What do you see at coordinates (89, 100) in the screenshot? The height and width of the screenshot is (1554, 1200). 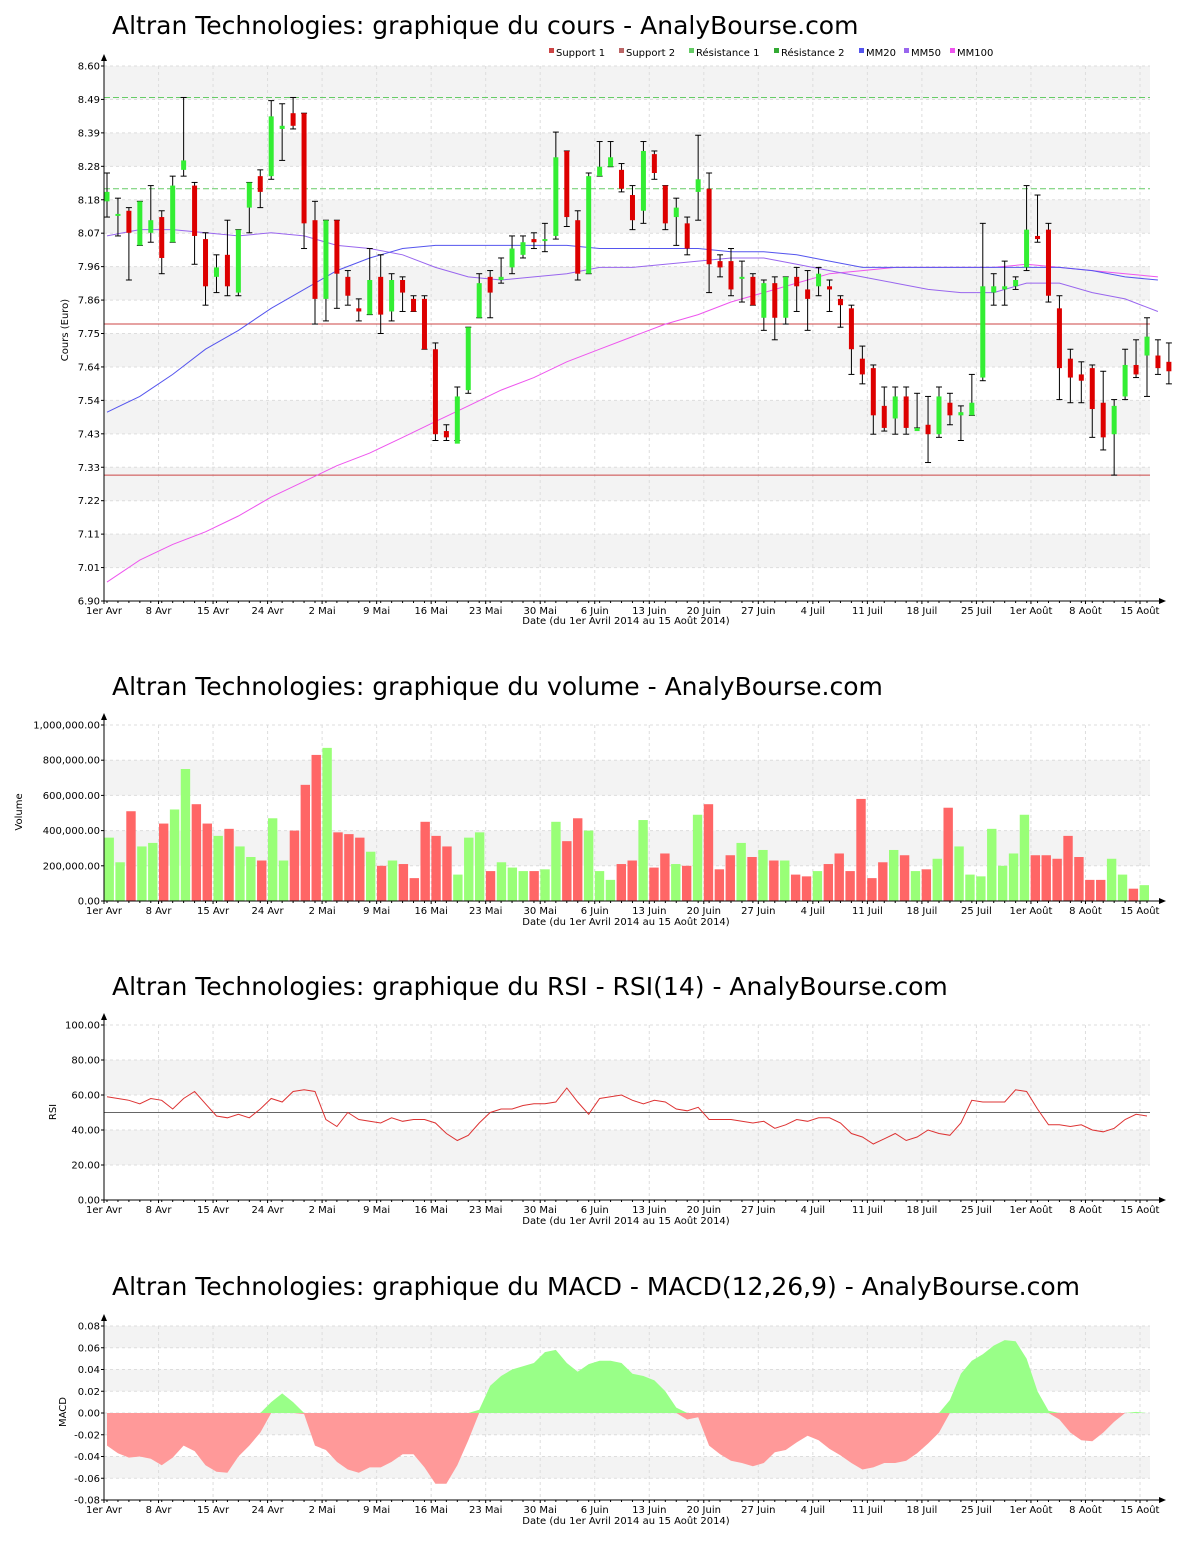 I see `y-tick-label: 8.49` at bounding box center [89, 100].